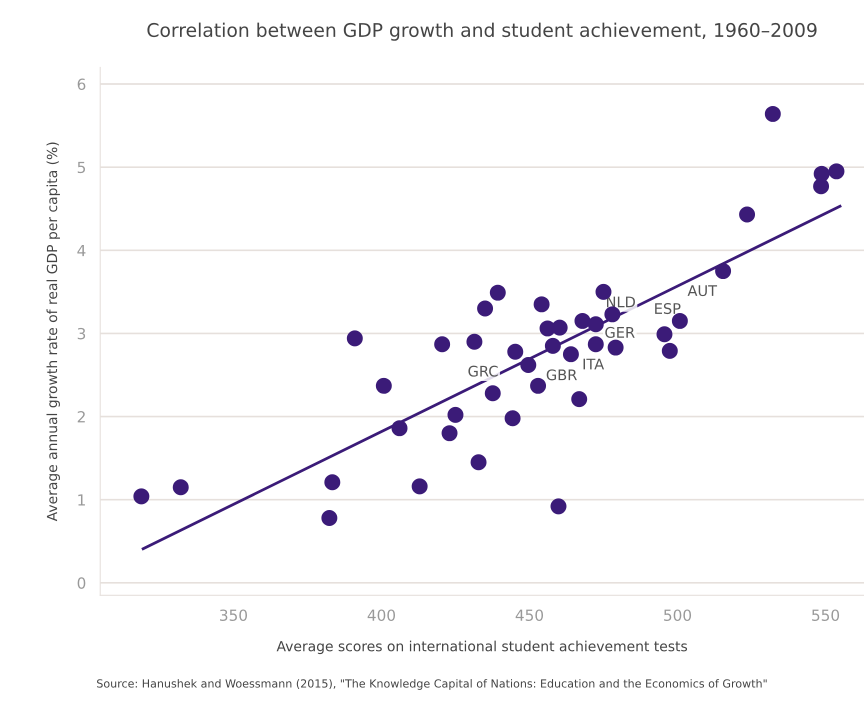  I want to click on x-tick-label: 550, so click(826, 615).